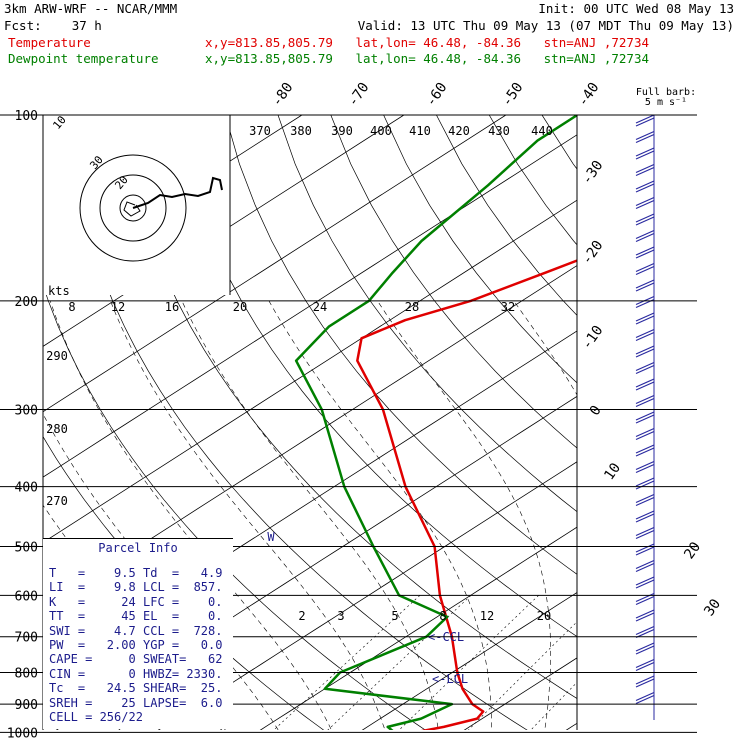  I want to click on hodograph-star, so click(132, 209).